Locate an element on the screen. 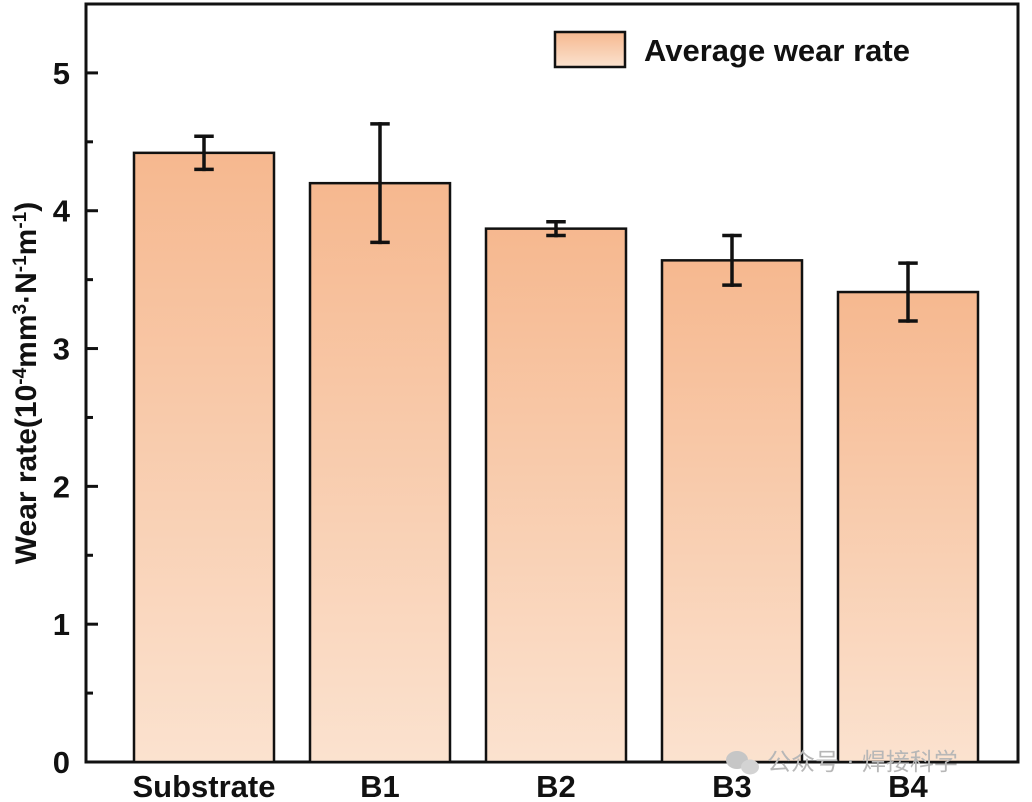 This screenshot has height=802, width=1032. y-tick-label: 1 is located at coordinates (61, 624).